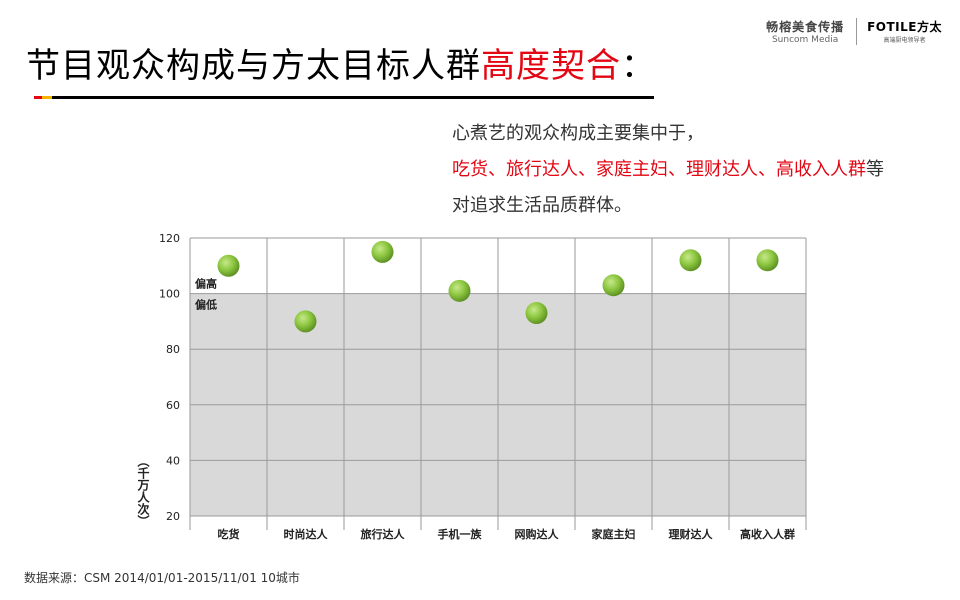 This screenshot has width=960, height=600. I want to click on suncom-logo: 畅榕美食传播 Suncom Media, so click(812, 31).